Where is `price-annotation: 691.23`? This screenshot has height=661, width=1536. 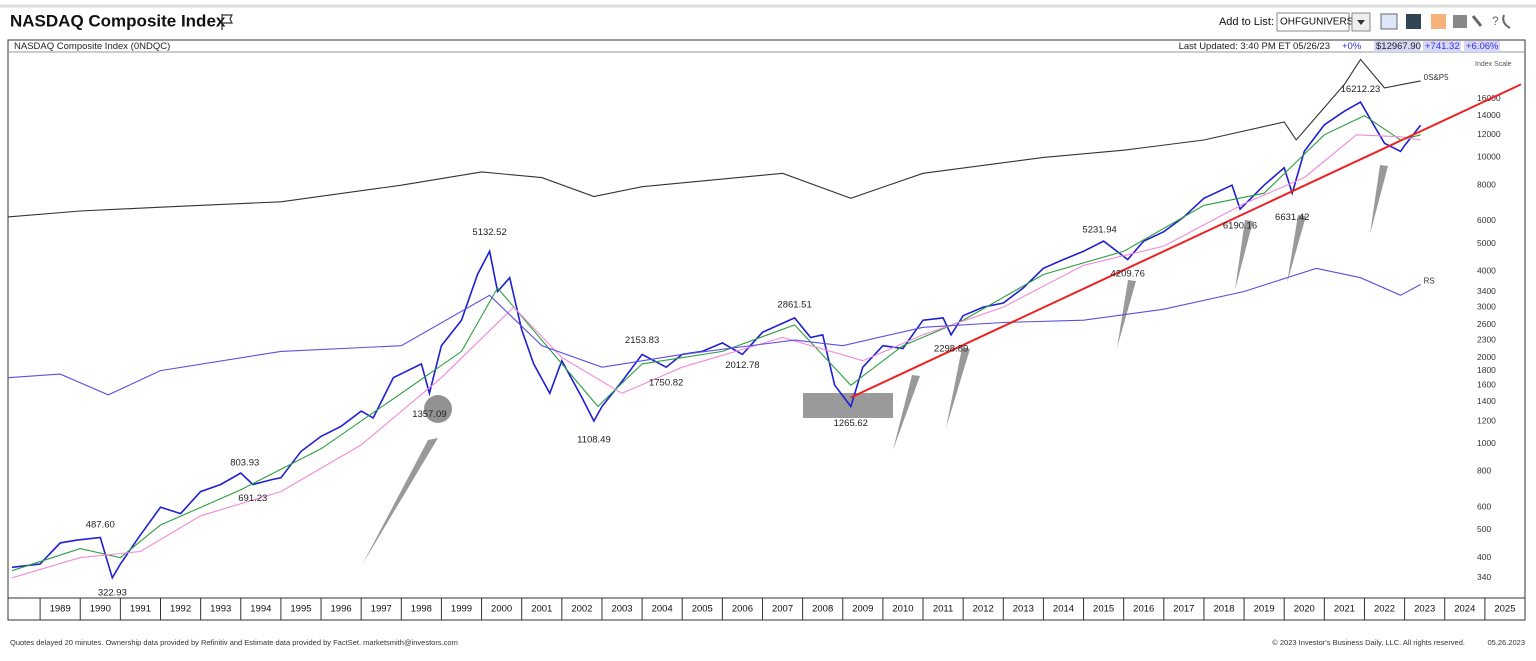
price-annotation: 691.23 is located at coordinates (252, 498).